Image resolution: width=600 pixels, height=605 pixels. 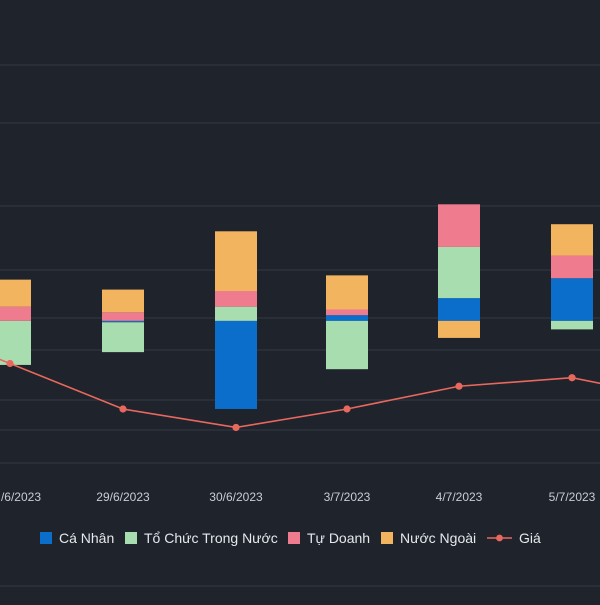 I want to click on x-tick-label: 3/7/2023, so click(x=347, y=497).